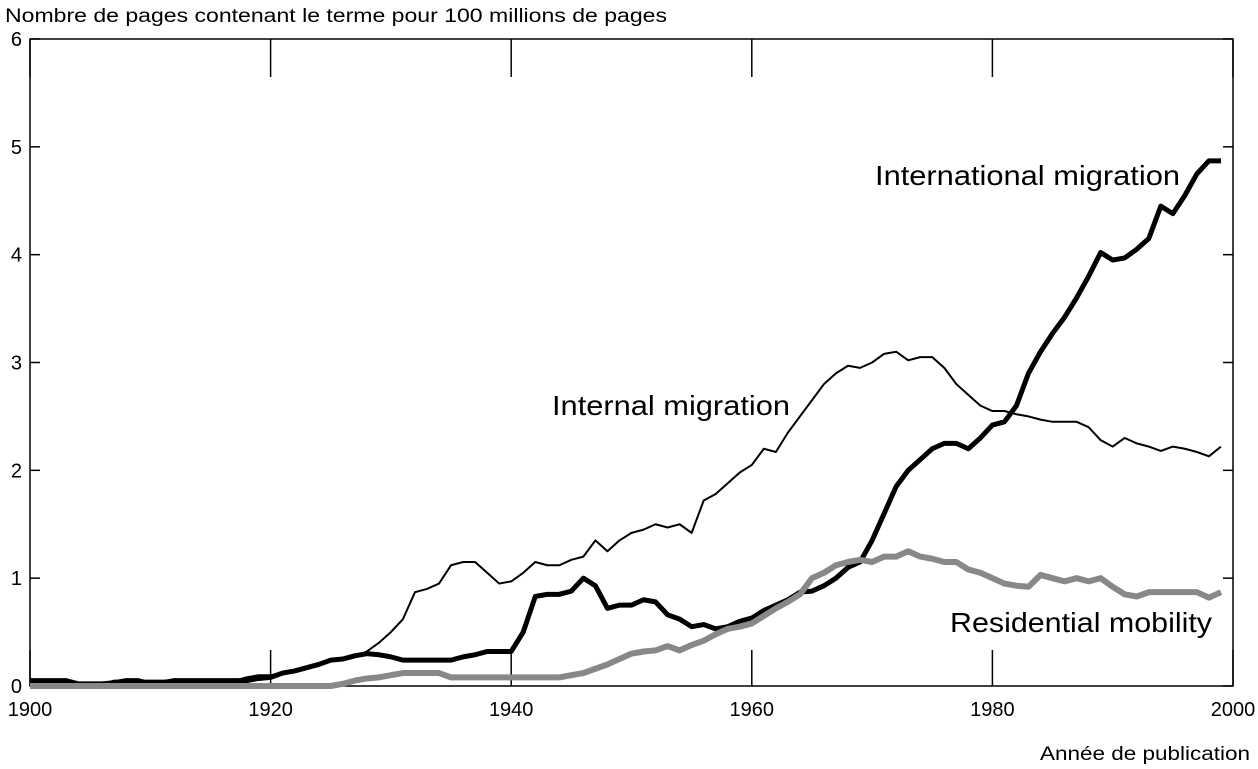  Describe the element at coordinates (992, 710) in the screenshot. I see `x-tick-label: 1980` at that location.